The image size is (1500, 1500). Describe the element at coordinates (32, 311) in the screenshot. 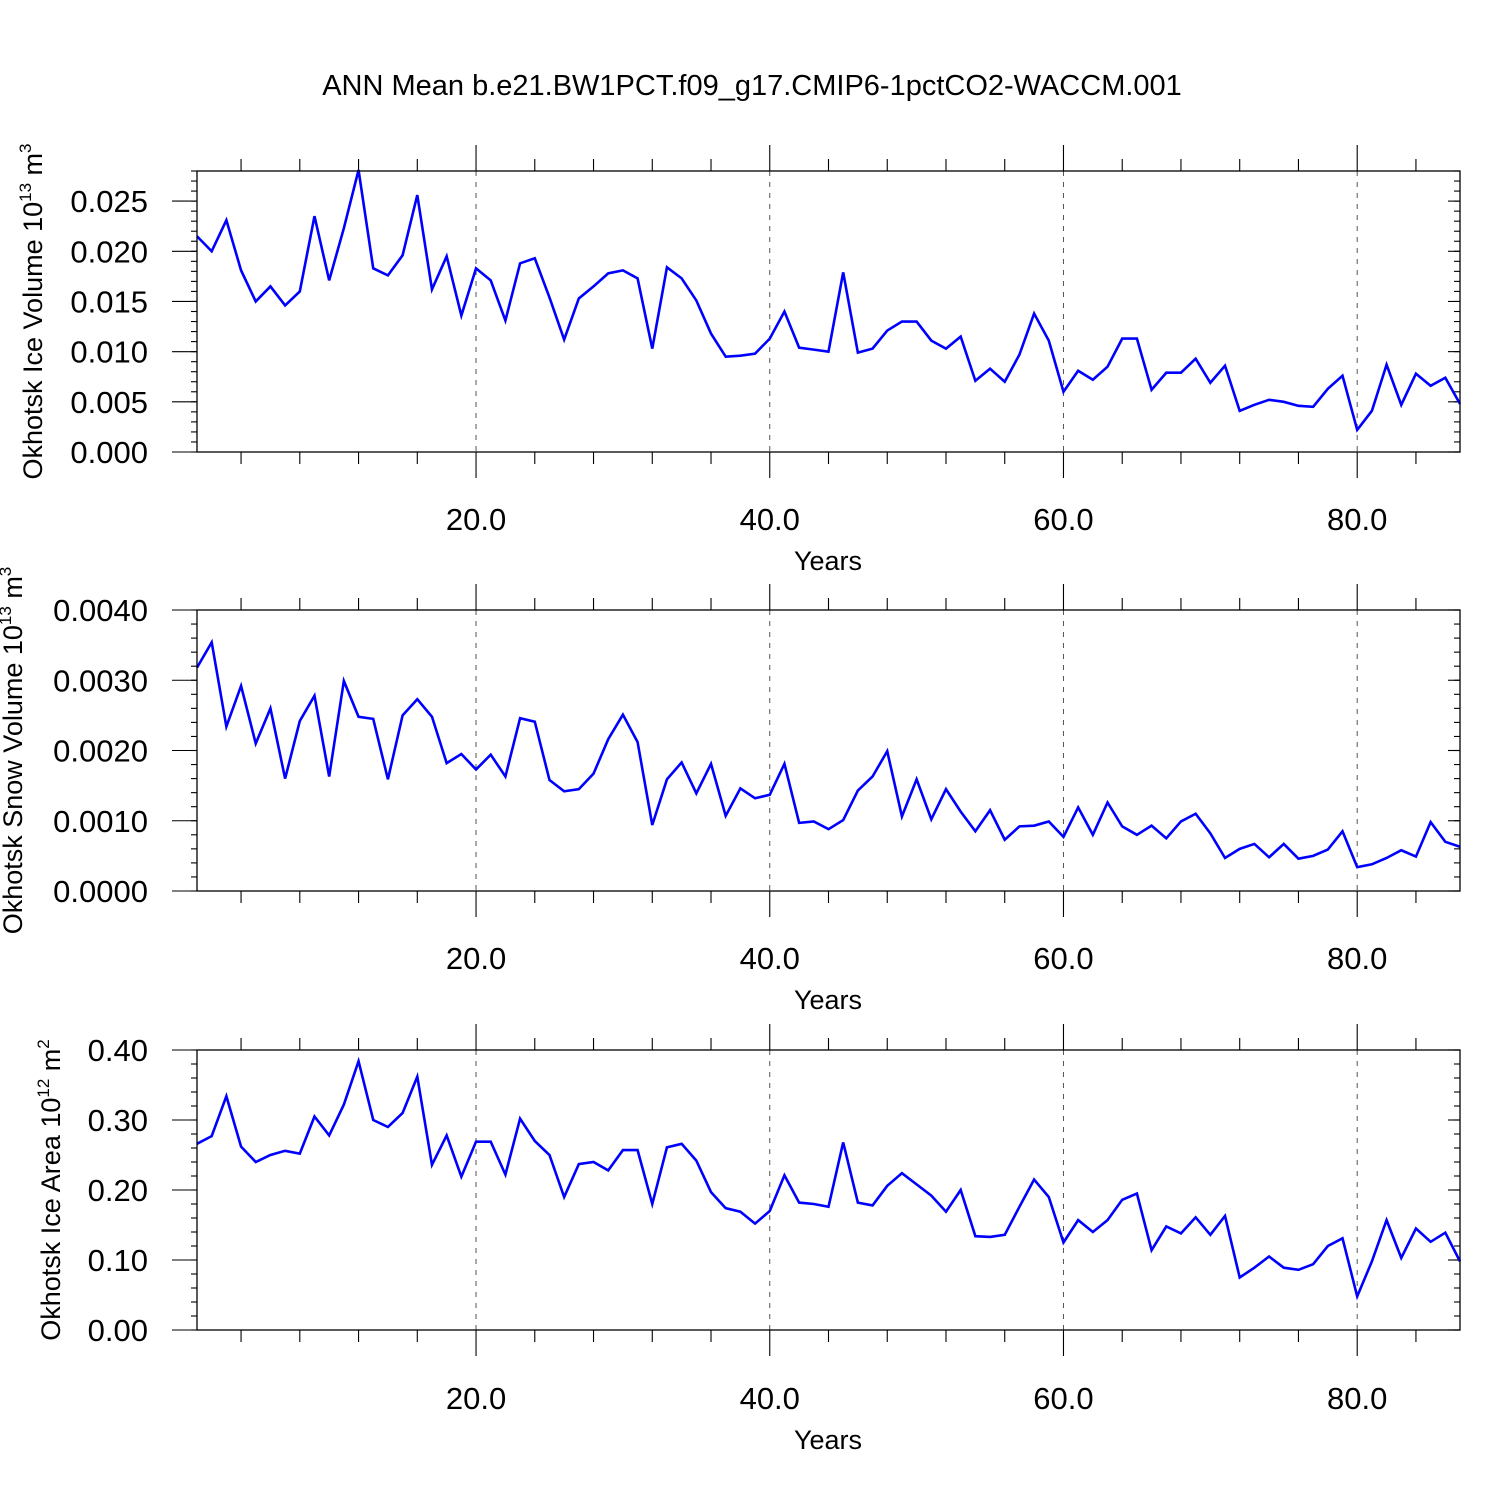

I see `y-axis-label: Okhotsk Ice Volume 1013 m3` at that location.